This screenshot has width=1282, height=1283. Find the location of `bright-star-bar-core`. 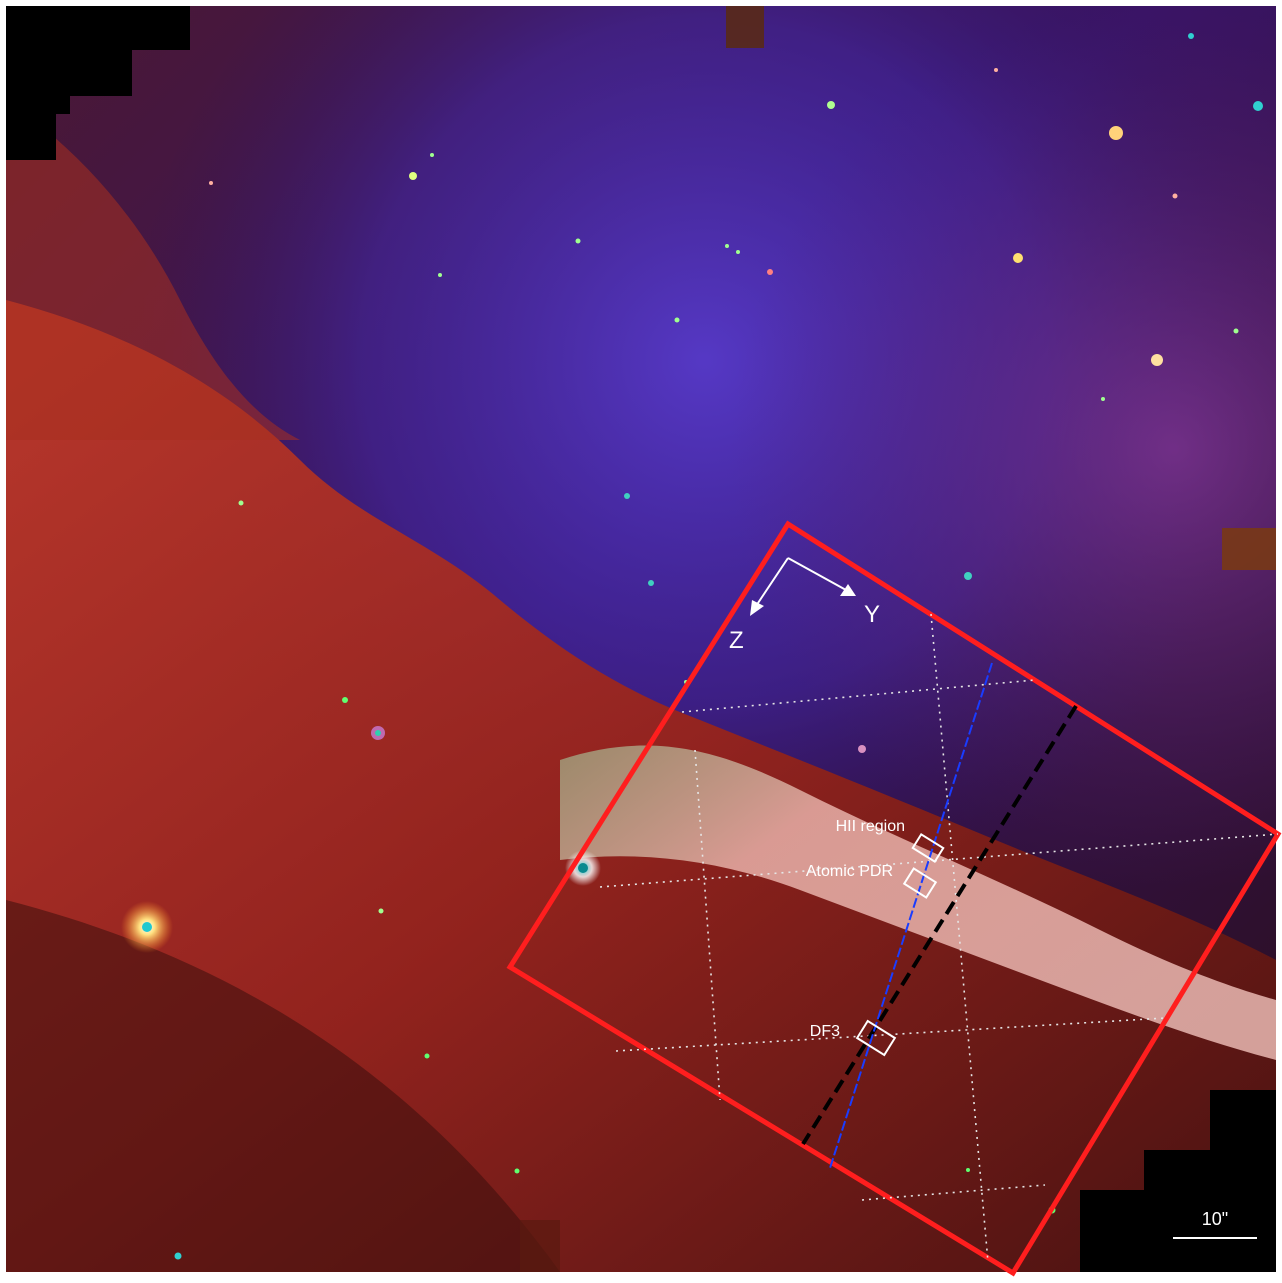

bright-star-bar-core is located at coordinates (583, 868).